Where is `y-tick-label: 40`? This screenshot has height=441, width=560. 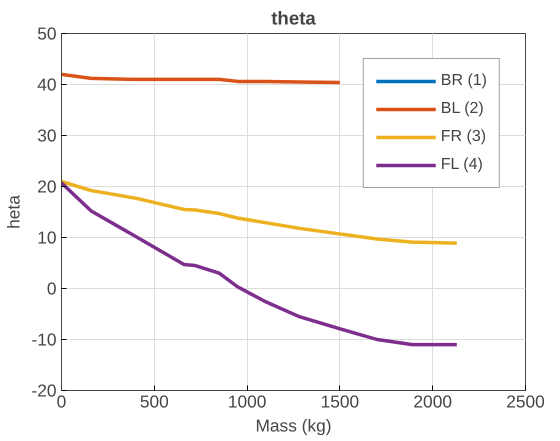 y-tick-label: 40 is located at coordinates (47, 84).